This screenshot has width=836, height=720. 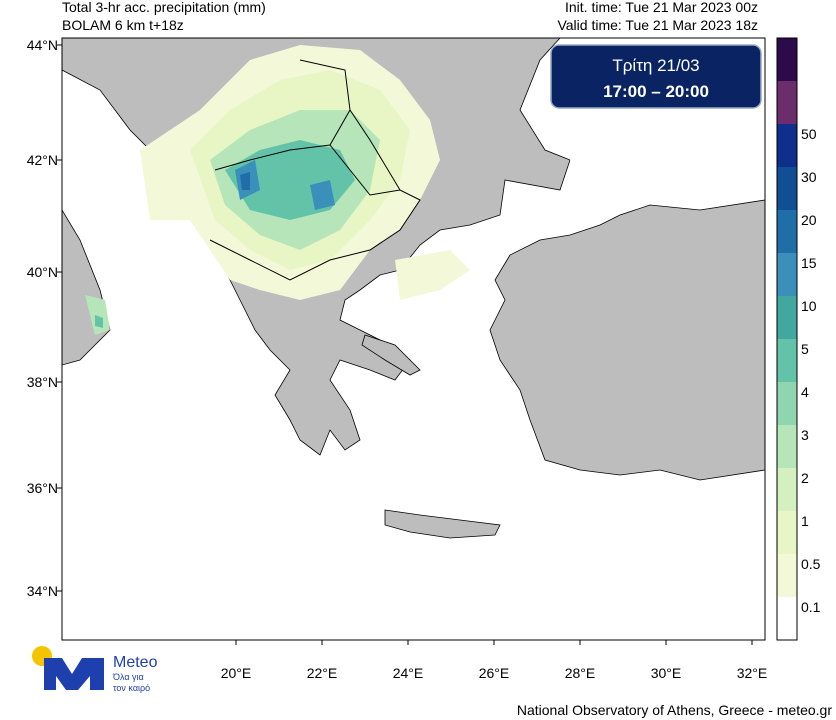 What do you see at coordinates (809, 134) in the screenshot?
I see `colorbar-label: 50` at bounding box center [809, 134].